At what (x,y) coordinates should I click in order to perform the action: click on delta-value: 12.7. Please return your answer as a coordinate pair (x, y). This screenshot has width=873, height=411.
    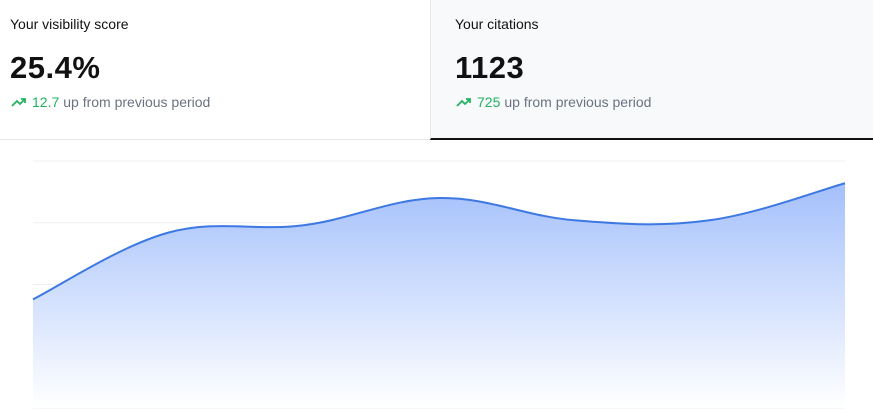
    Looking at the image, I should click on (46, 102).